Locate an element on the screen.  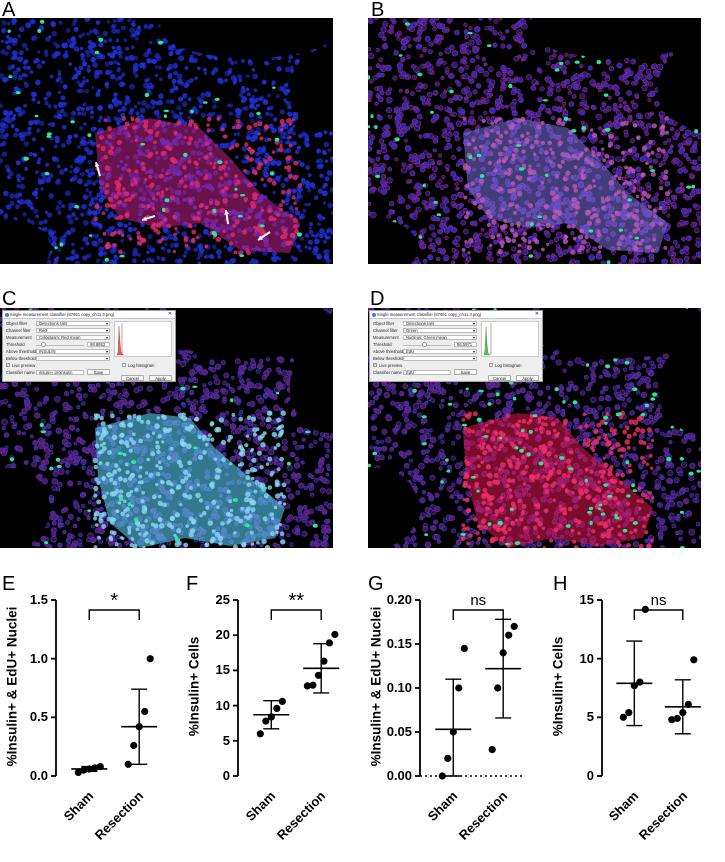
micrograph-b-image is located at coordinates (534, 141).